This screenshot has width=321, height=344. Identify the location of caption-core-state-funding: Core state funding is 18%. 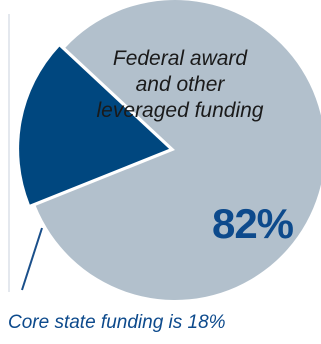
(117, 322).